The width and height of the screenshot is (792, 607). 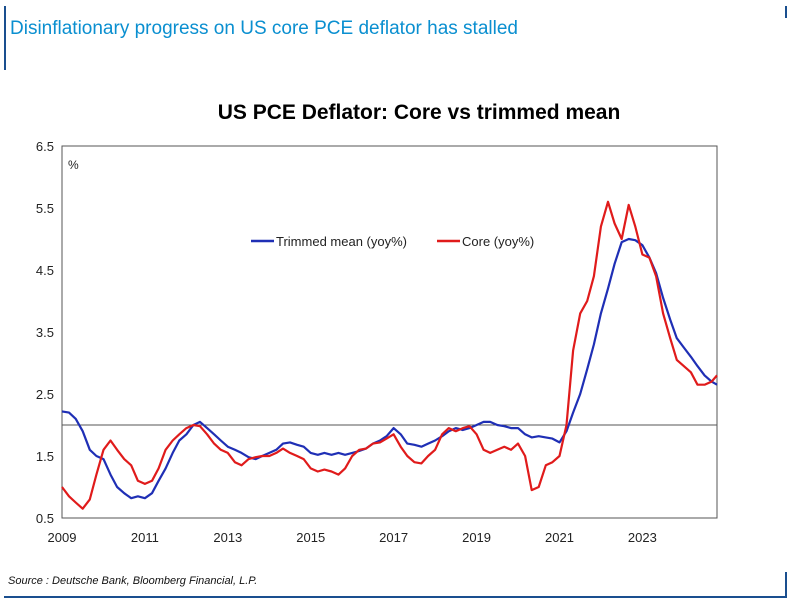 What do you see at coordinates (45, 146) in the screenshot?
I see `y-tick-label: 6.5` at bounding box center [45, 146].